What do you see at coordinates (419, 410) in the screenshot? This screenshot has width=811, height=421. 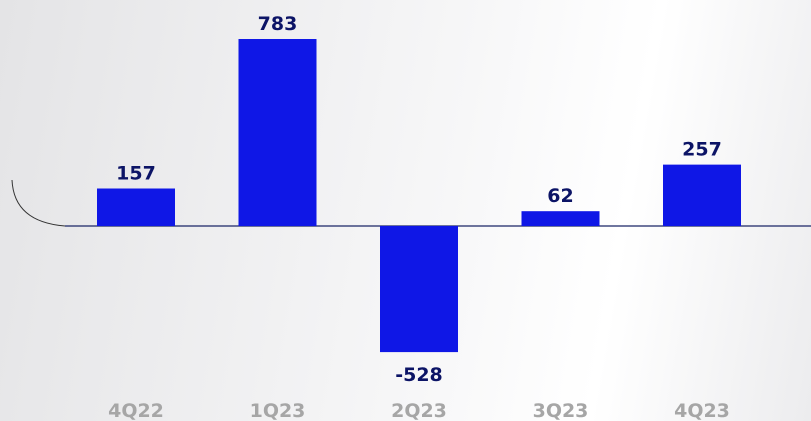 I see `x-tick-label: 2Q23` at bounding box center [419, 410].